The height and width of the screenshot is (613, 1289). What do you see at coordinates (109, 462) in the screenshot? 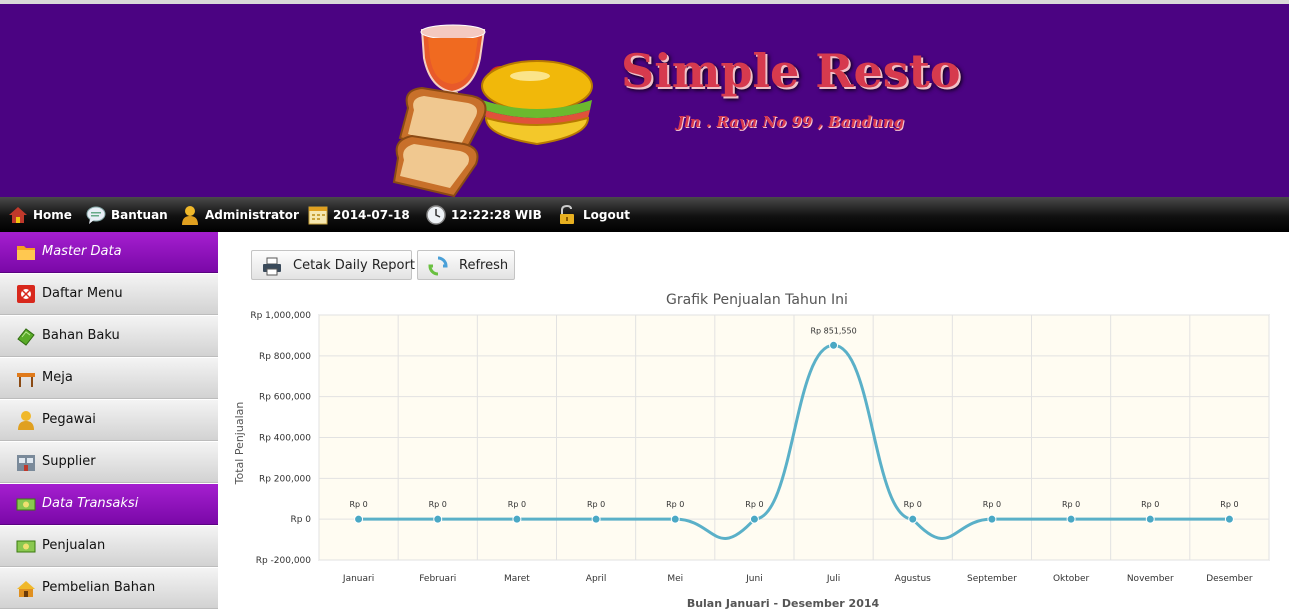
I see `sidebar-item-supplier: Supplier` at bounding box center [109, 462].